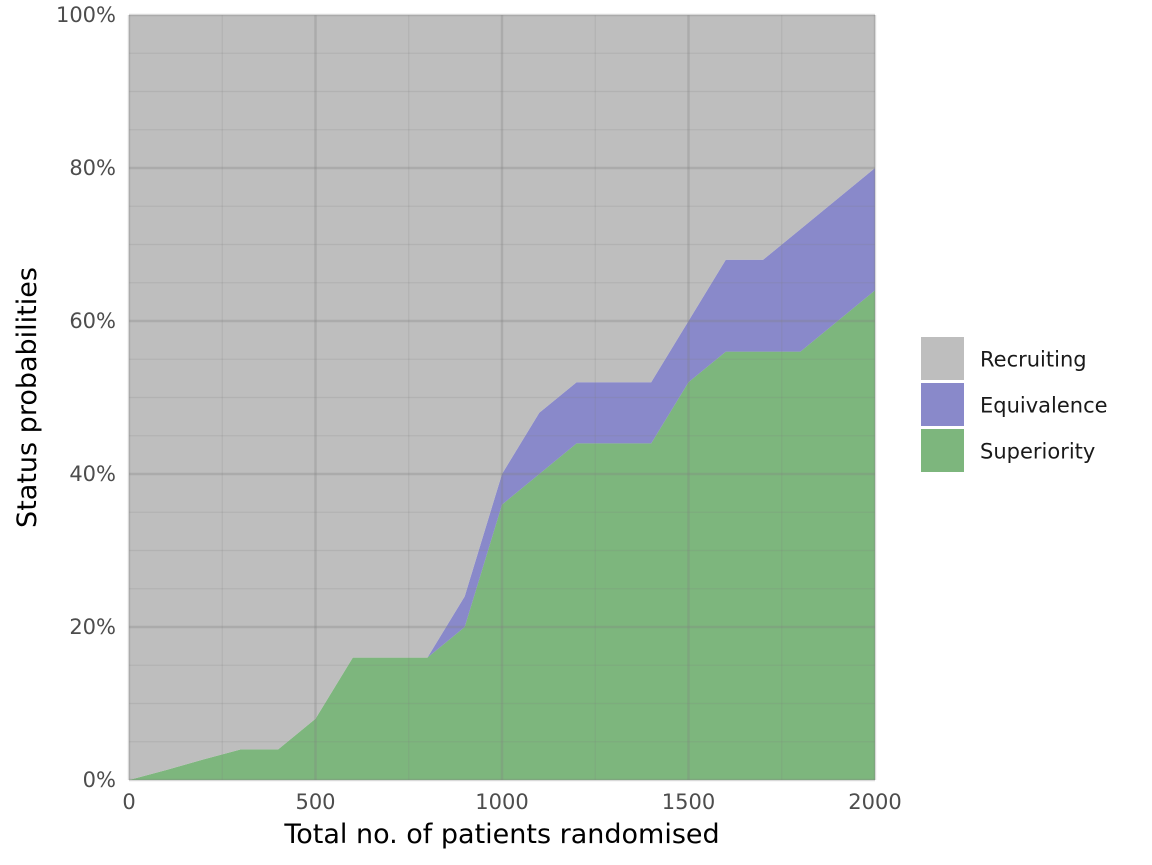 This screenshot has height=865, width=1152. I want to click on x-axis-ticks: 0 500 1000 1500 2000, so click(511, 802).